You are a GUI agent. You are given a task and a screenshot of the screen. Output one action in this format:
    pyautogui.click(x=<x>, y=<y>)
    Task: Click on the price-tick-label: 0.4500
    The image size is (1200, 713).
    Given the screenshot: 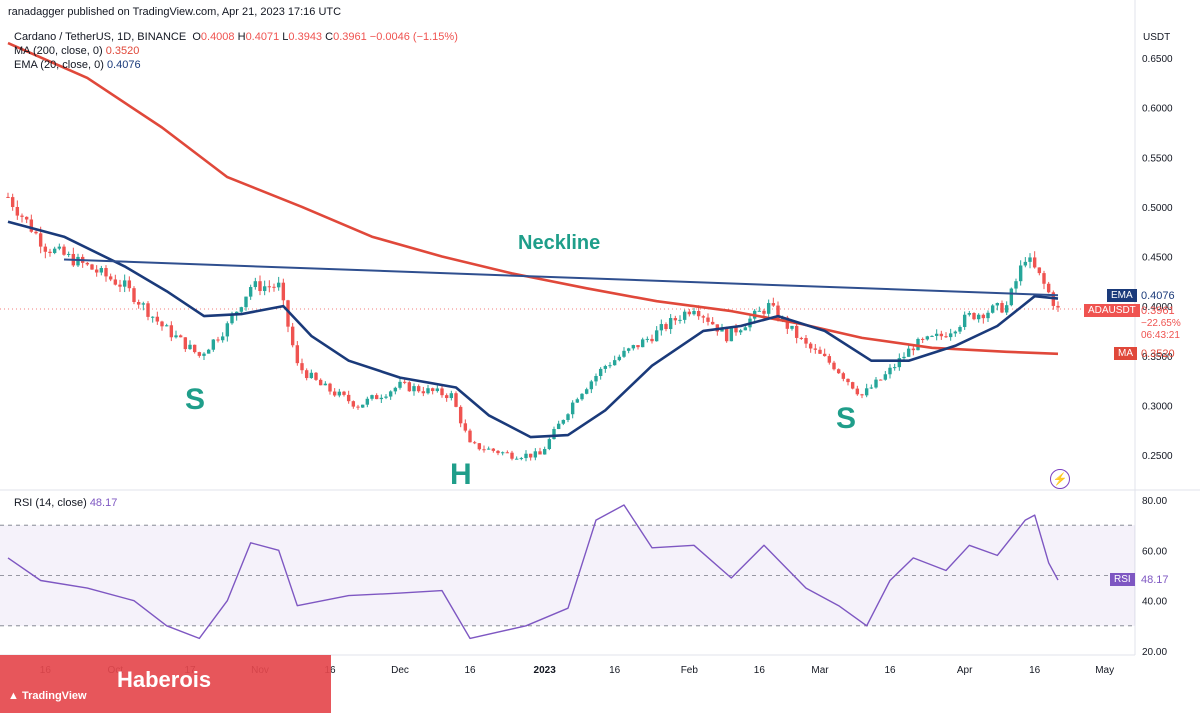 What is the action you would take?
    pyautogui.click(x=1157, y=258)
    